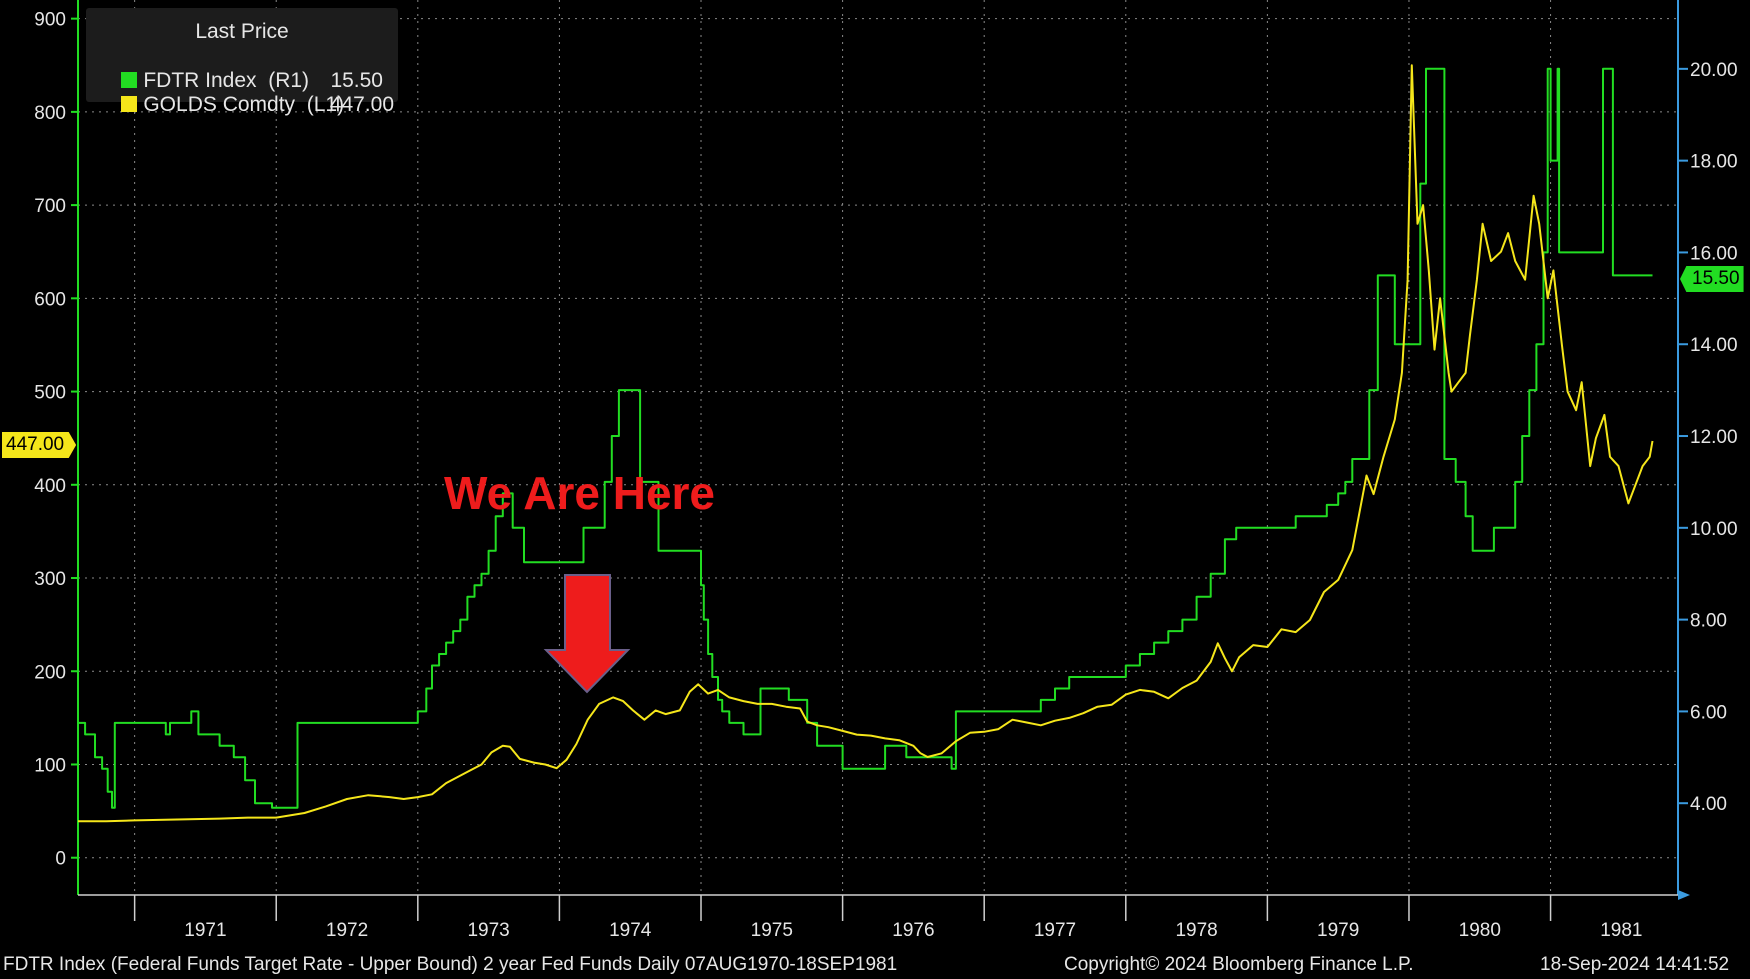 This screenshot has width=1750, height=979. I want to click on right-last-price-tag: 15.50, so click(1712, 279).